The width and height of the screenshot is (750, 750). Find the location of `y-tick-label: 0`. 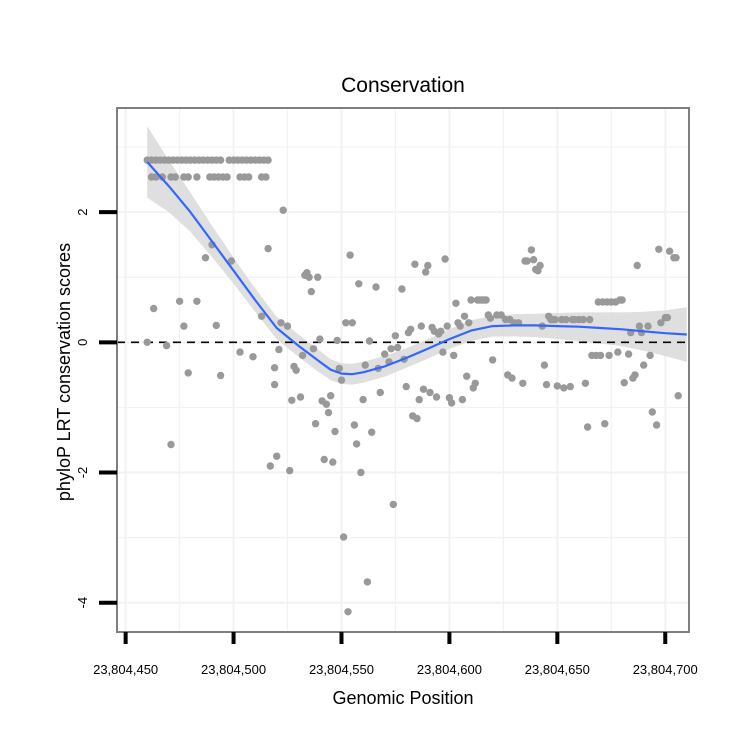

y-tick-label: 0 is located at coordinates (82, 342).